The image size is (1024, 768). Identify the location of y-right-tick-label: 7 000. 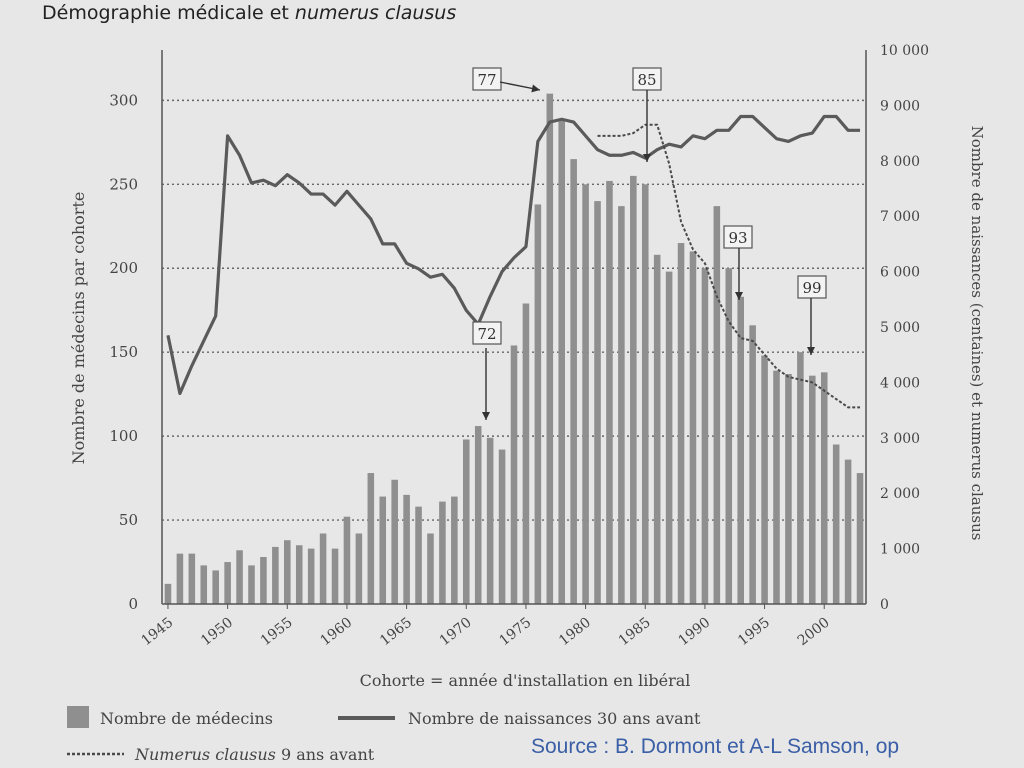
(900, 217).